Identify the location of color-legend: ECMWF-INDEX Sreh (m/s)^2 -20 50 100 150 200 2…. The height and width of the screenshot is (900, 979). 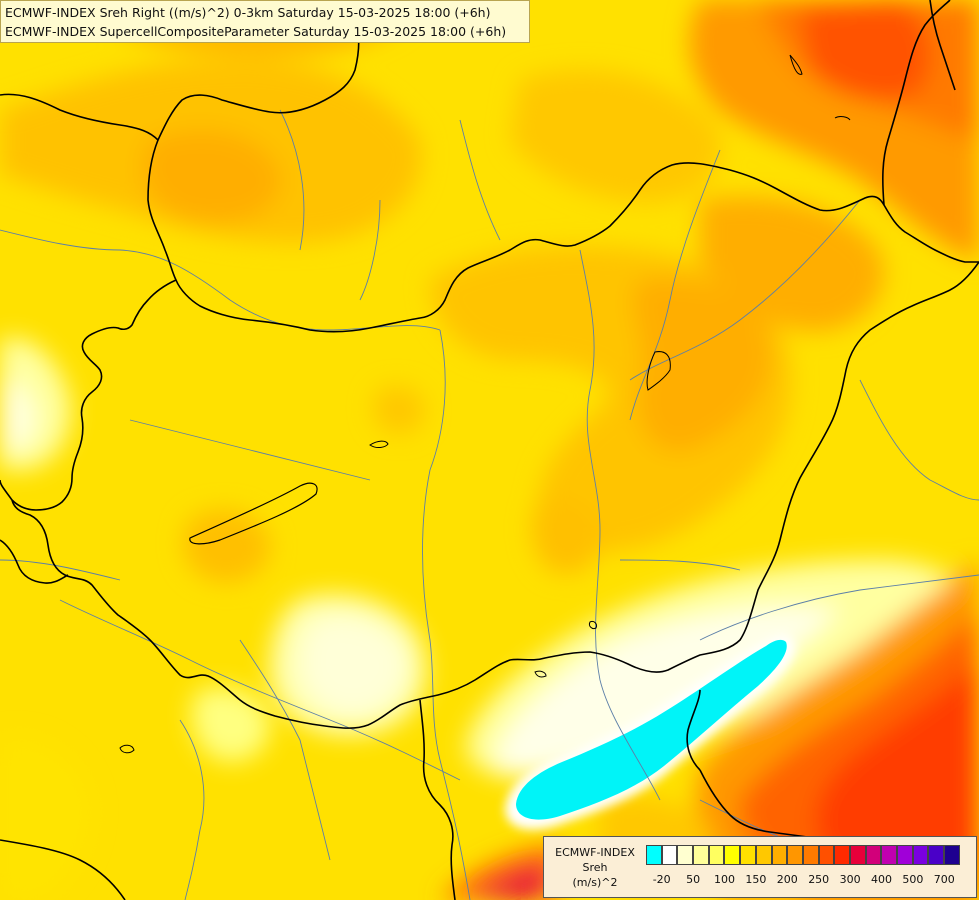
(760, 867).